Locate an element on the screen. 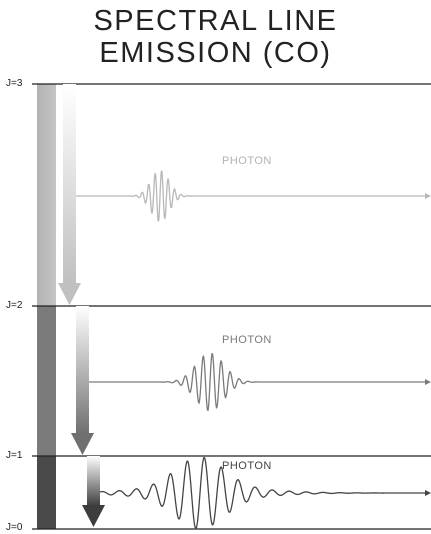  level-label-j3: J=3 is located at coordinates (14, 83).